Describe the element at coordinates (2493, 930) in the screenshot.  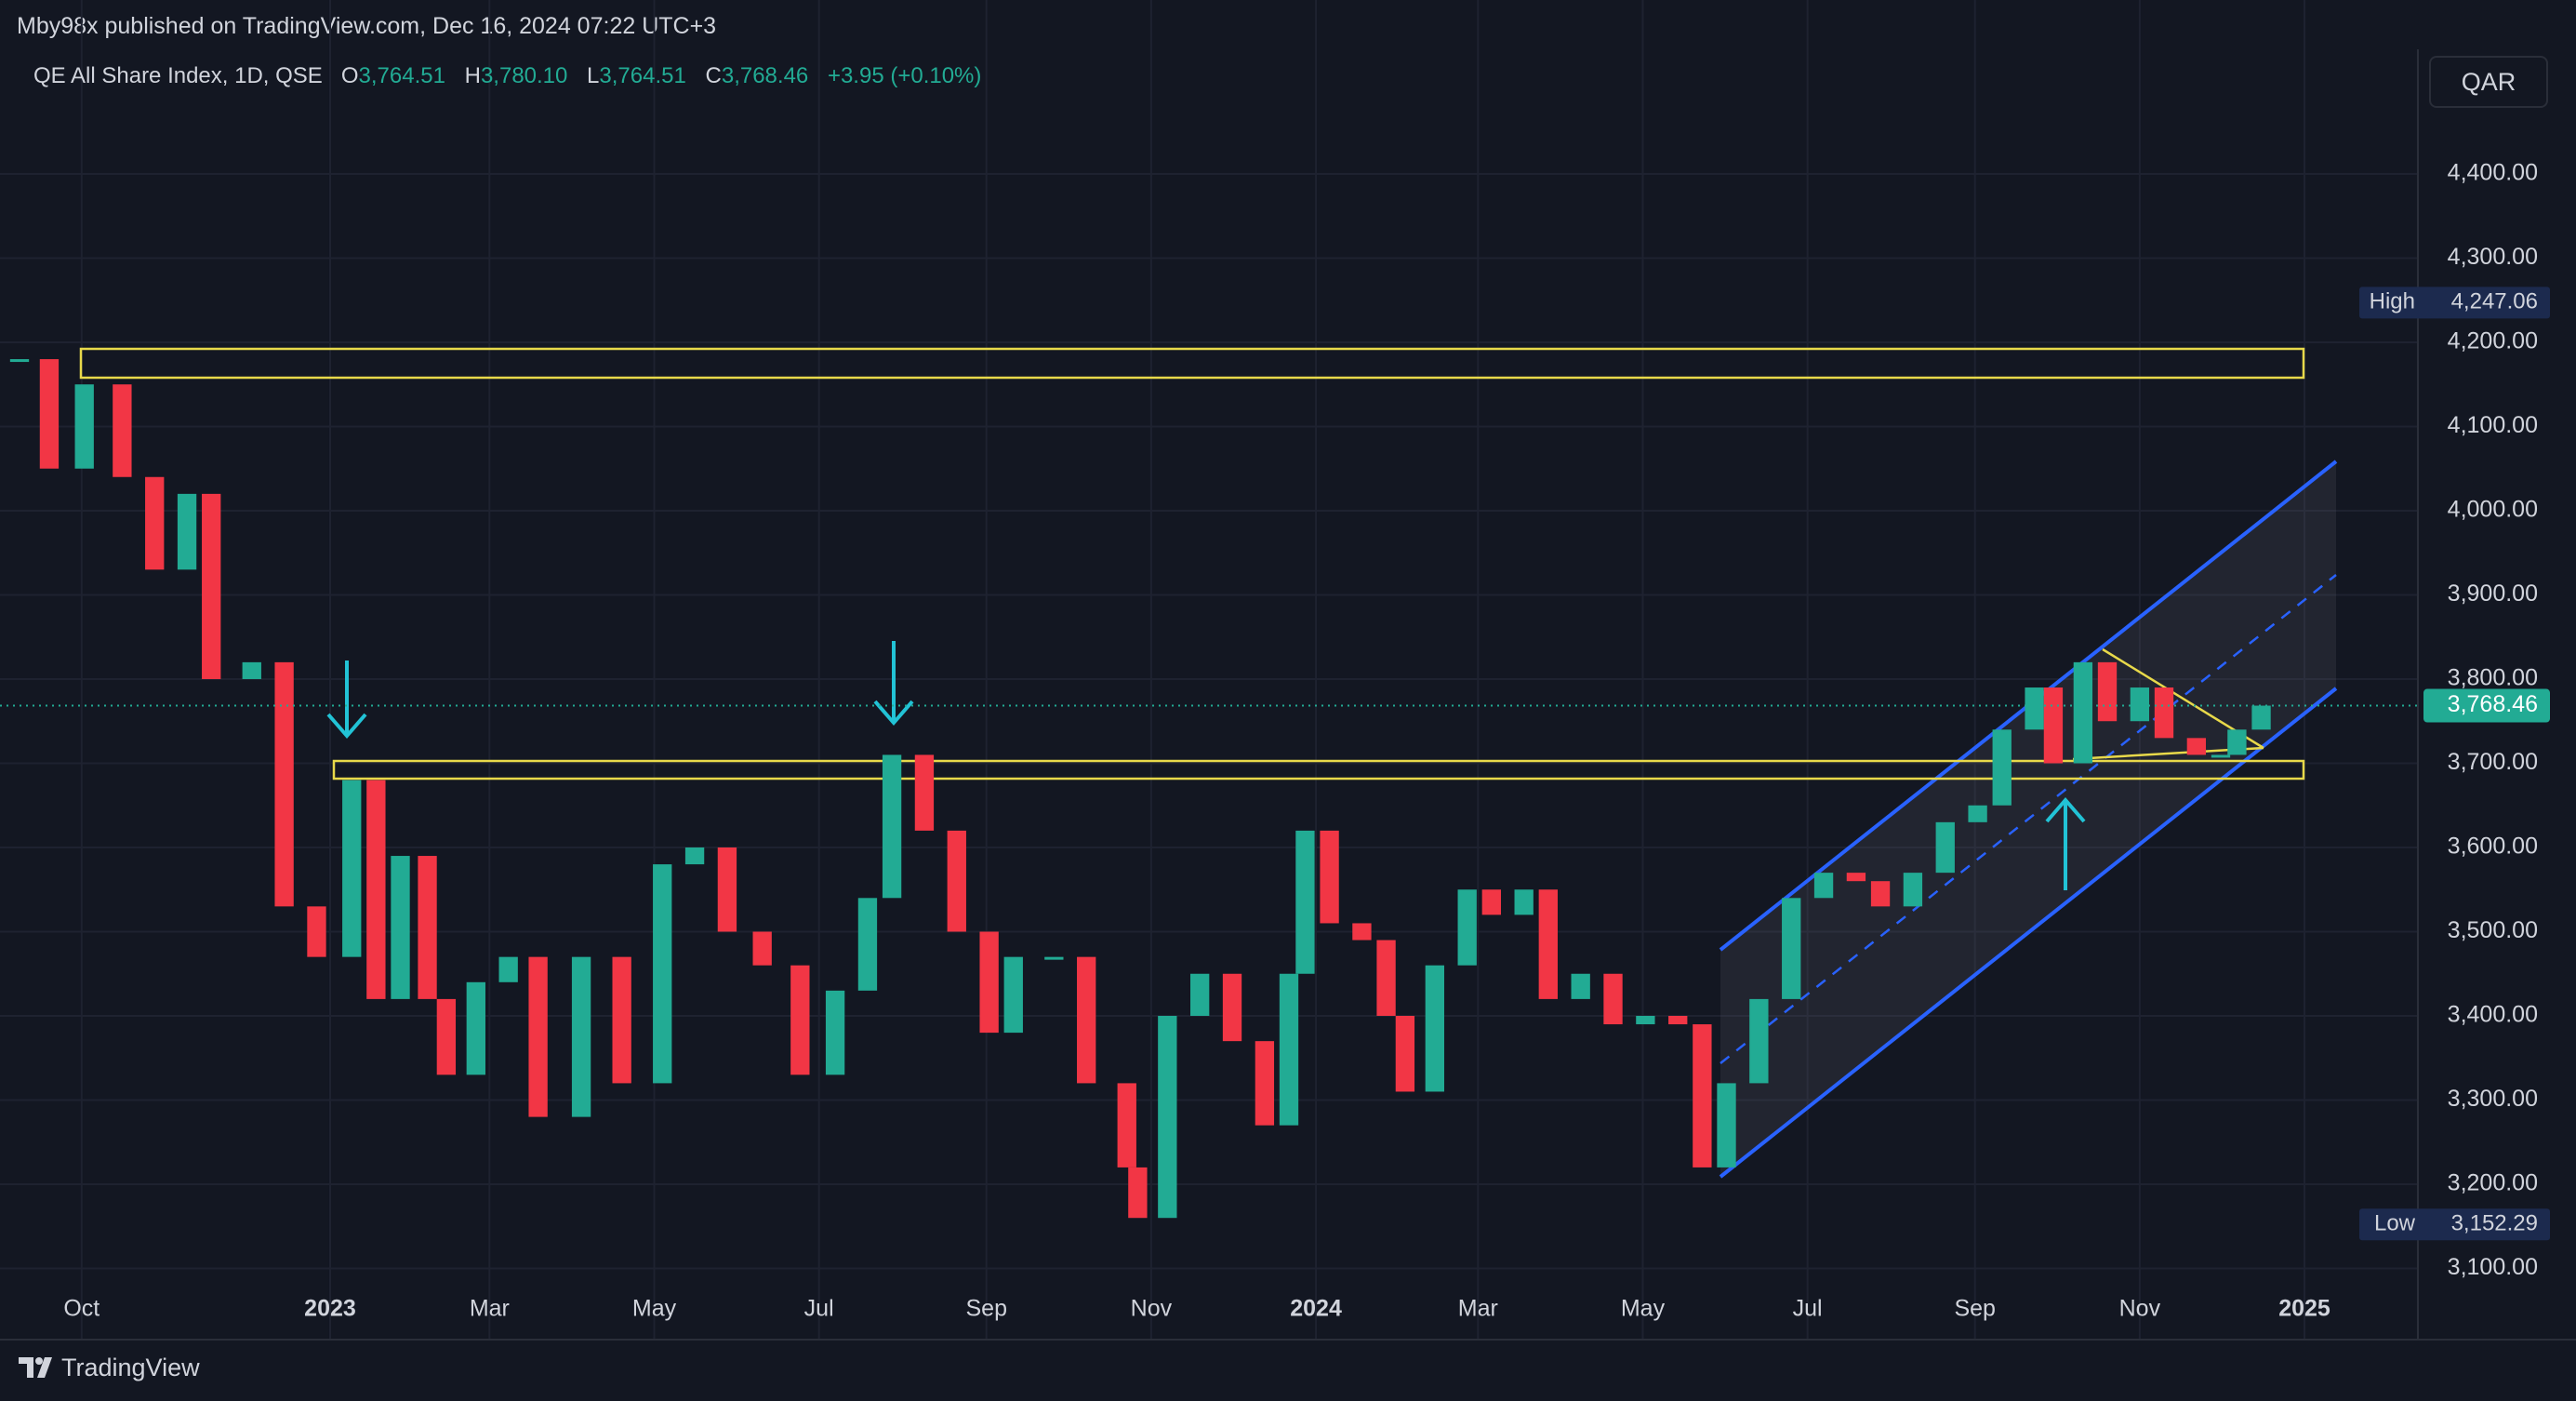
I see `y-tick-label: 3,500.00` at that location.